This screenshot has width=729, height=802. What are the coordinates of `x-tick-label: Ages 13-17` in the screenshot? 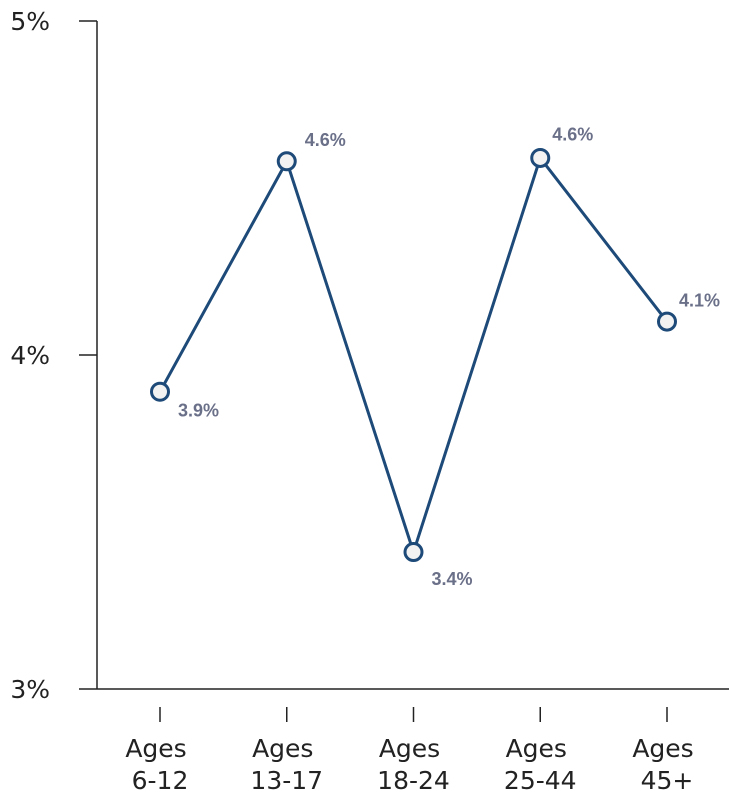 It's located at (286, 764).